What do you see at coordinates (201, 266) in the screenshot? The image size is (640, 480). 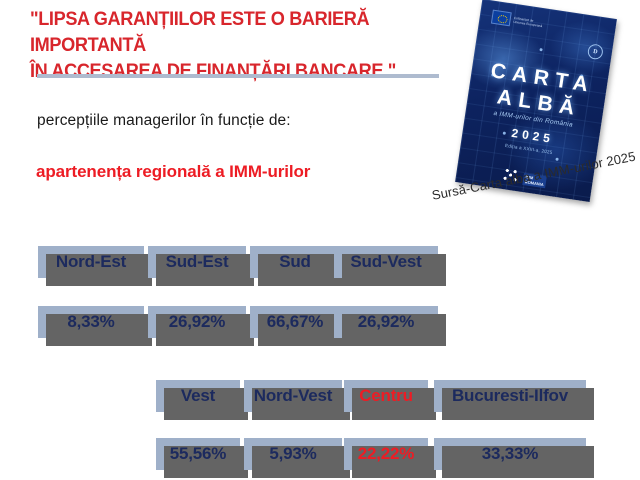 I see `category-label-sud-est: Sud-Est` at bounding box center [201, 266].